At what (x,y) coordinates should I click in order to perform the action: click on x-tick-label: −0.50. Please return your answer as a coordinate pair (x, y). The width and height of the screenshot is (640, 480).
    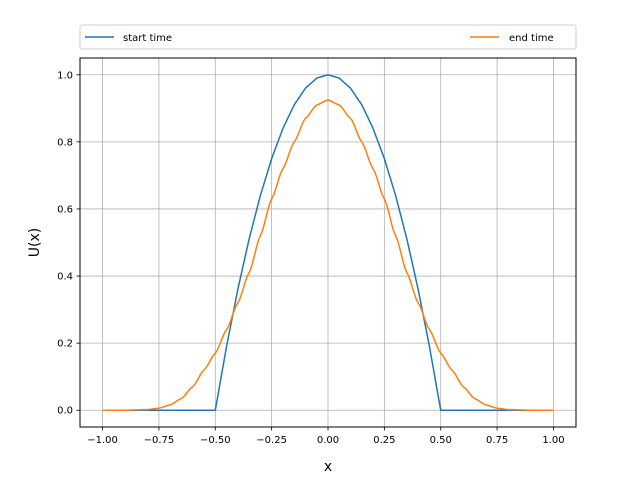
    Looking at the image, I should click on (215, 440).